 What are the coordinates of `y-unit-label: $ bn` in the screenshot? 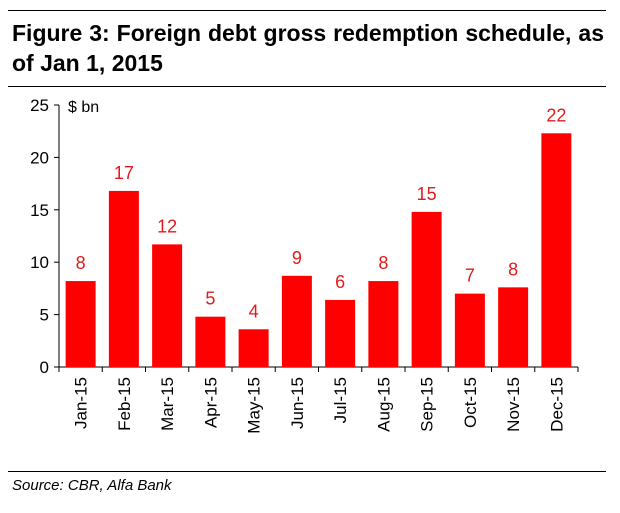 It's located at (83, 107).